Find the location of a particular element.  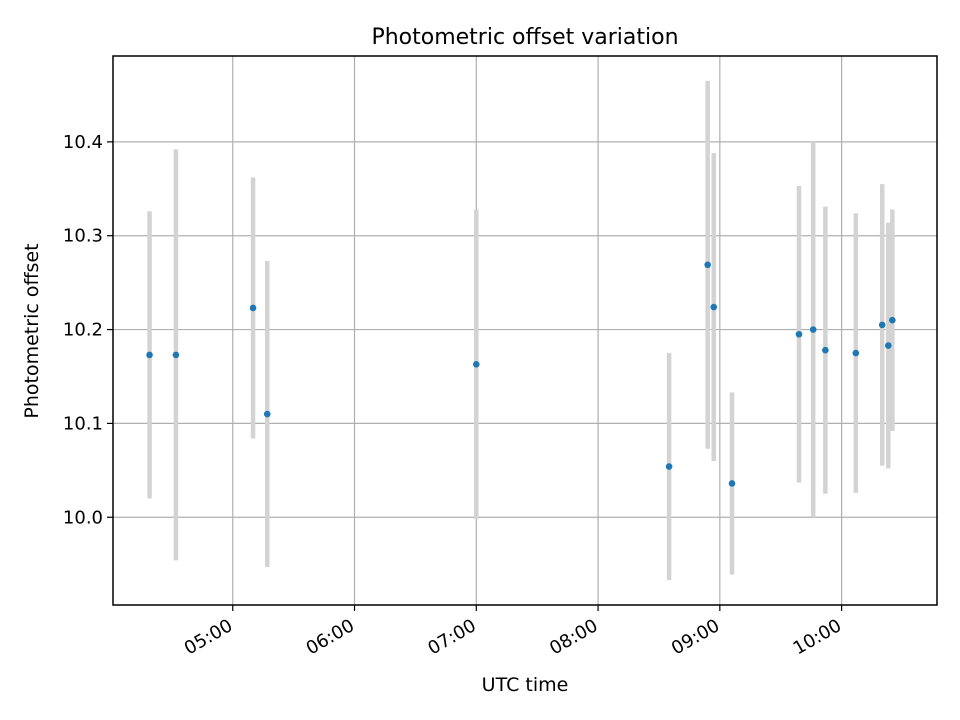

y-tick-label: 10.1 is located at coordinates (83, 423).